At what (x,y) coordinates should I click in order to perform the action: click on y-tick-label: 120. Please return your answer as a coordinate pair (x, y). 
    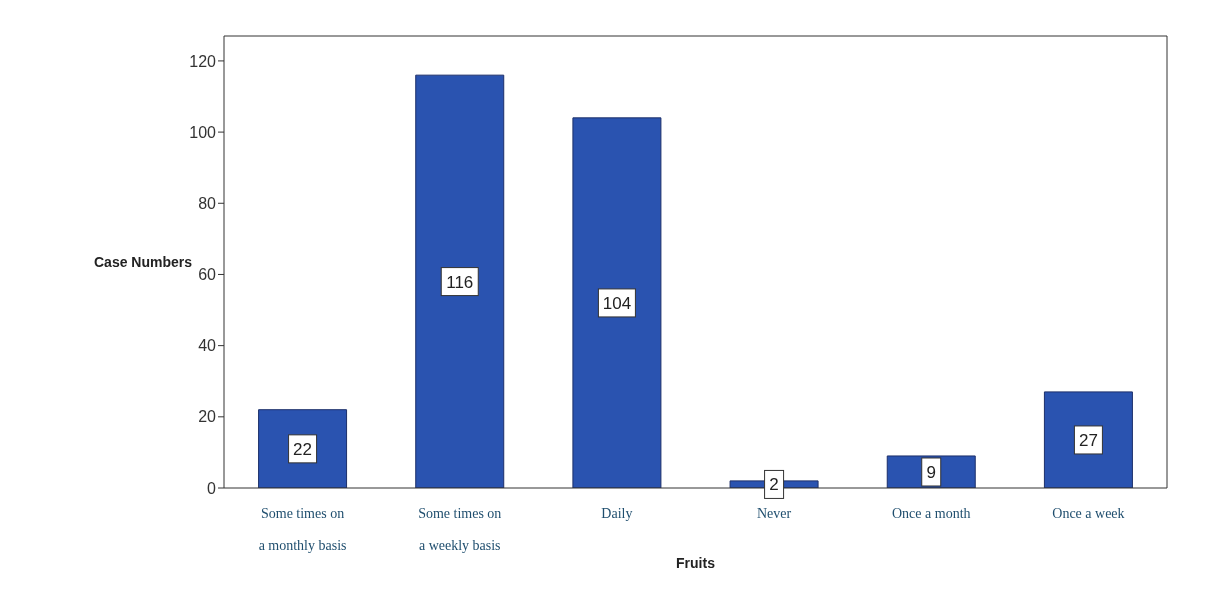
    Looking at the image, I should click on (203, 61).